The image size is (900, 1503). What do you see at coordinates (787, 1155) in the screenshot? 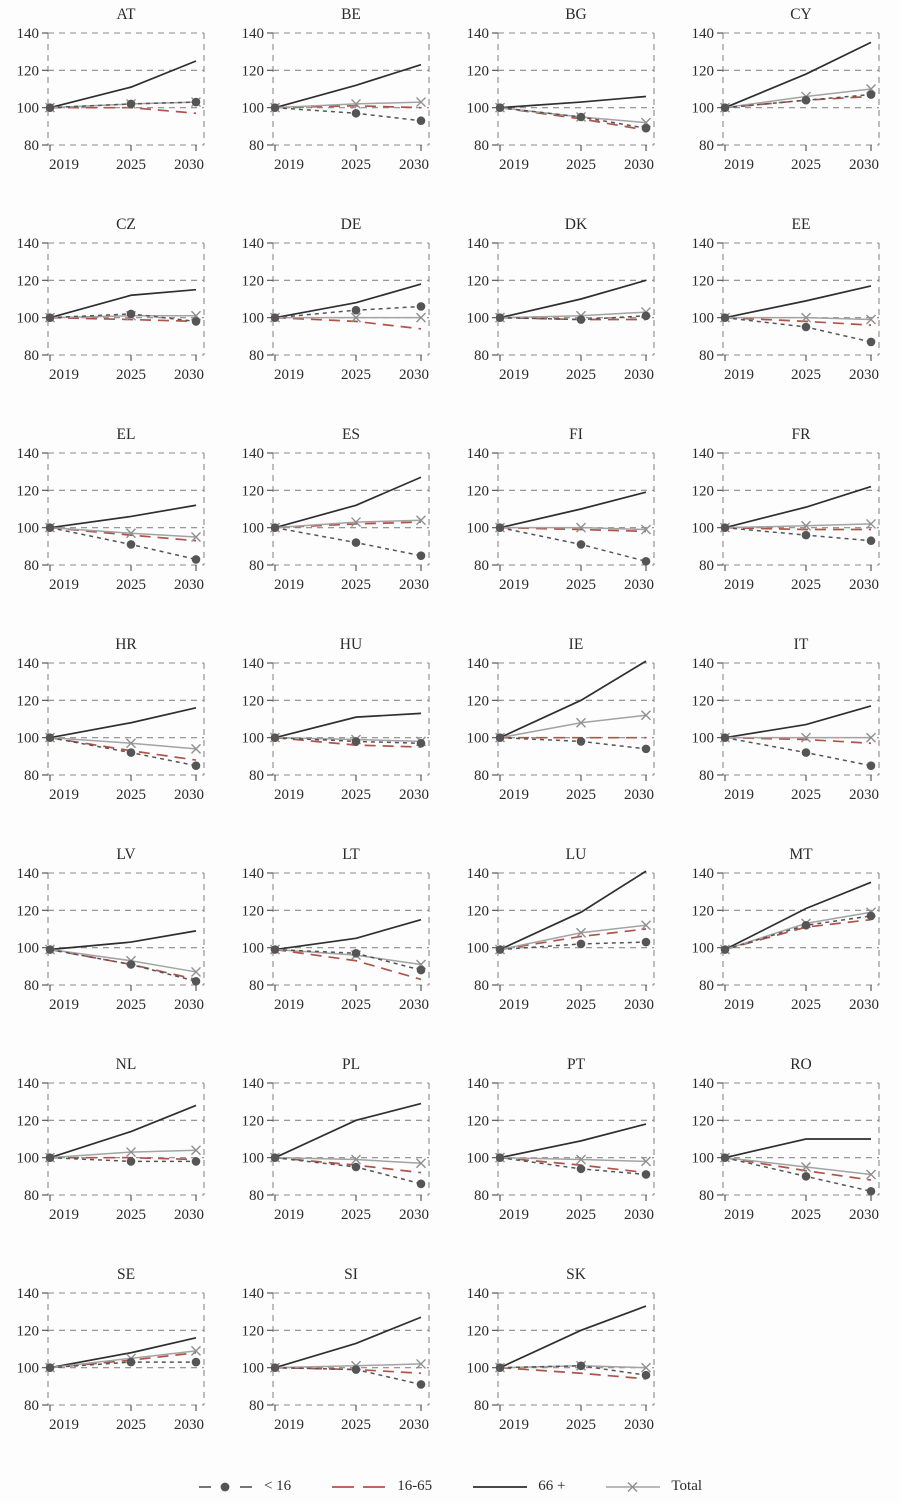
I see `chart-panel-RO: RO 80 100 120 140 2019 2025 2030` at bounding box center [787, 1155].